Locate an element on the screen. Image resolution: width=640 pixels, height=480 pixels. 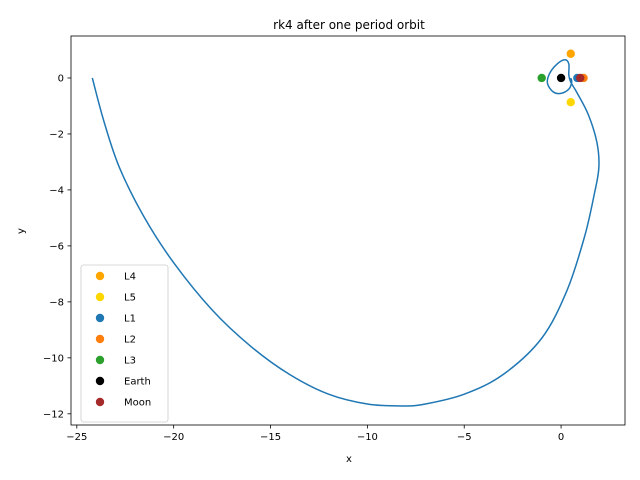
y-tick-label: 0 is located at coordinates (61, 78).